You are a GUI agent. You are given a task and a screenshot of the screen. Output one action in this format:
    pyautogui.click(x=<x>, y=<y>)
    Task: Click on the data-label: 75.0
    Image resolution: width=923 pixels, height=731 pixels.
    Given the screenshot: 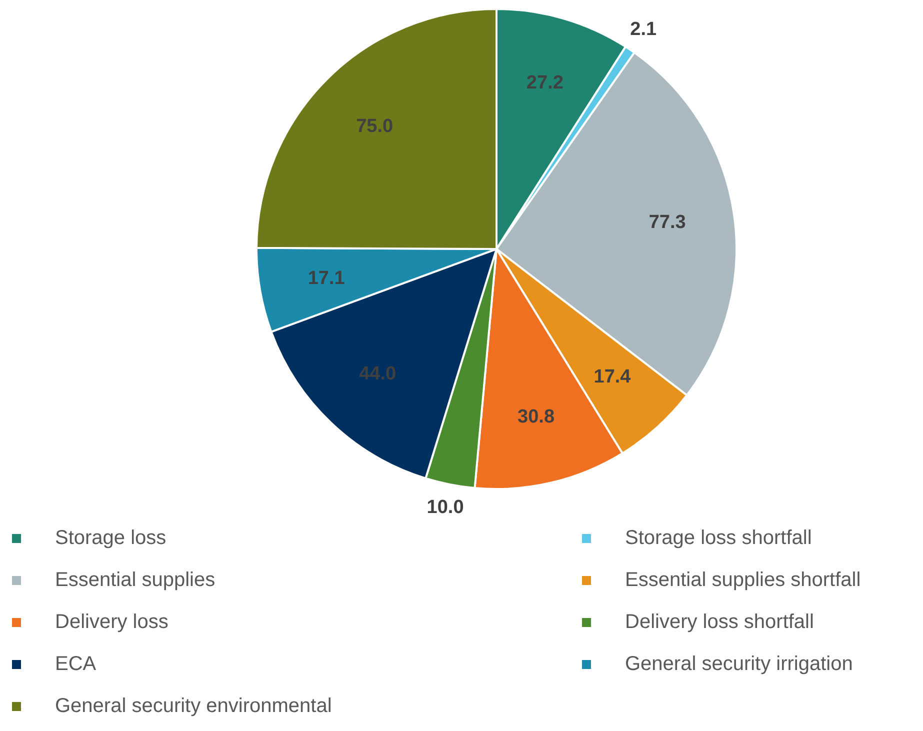 What is the action you would take?
    pyautogui.click(x=375, y=126)
    